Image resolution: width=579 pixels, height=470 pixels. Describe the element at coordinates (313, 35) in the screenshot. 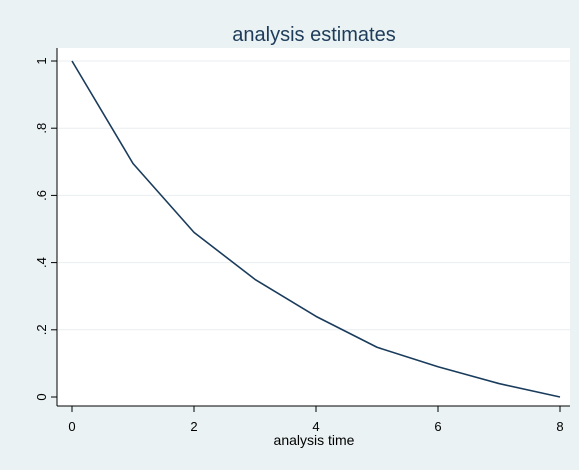

I see `chart-title: analysis estimates` at that location.